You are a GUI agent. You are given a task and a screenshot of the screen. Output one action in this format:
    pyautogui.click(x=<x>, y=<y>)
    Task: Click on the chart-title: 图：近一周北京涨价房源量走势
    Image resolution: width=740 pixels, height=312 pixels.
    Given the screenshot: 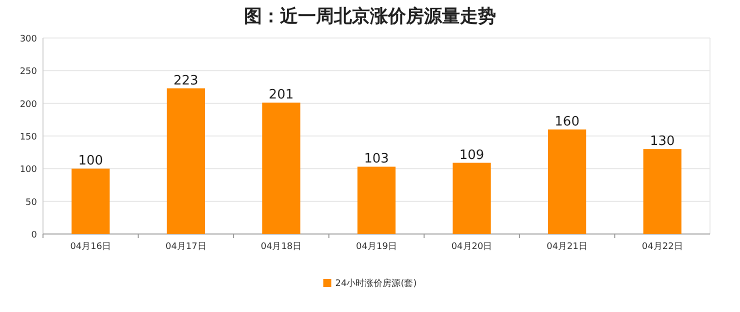 What is the action you would take?
    pyautogui.click(x=370, y=16)
    